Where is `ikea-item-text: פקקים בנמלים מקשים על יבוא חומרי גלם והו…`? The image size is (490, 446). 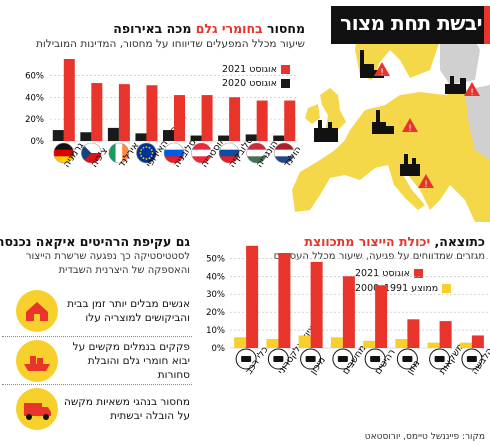 ikea-item-text: פקקים בנמלים מקשים על יבוא חומרי גלם והו… is located at coordinates (131, 361).